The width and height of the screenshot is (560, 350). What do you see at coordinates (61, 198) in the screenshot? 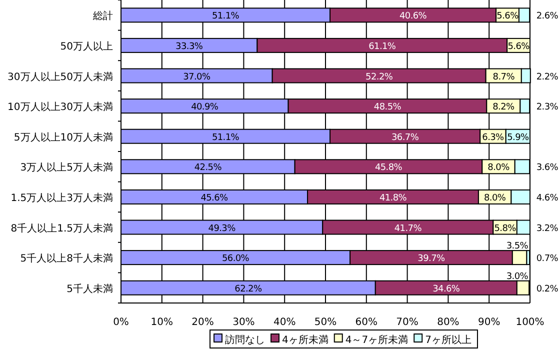
I see `y-tick-label: 1.5万人以上3万人未満` at bounding box center [61, 198].